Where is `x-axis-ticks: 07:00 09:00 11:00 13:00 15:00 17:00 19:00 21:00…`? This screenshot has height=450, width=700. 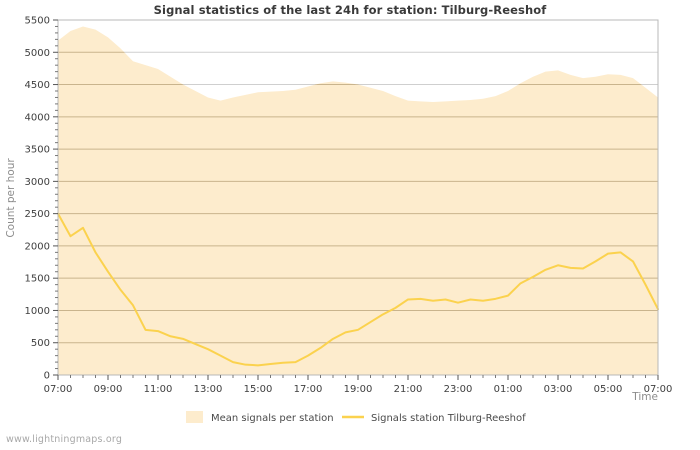 x-axis-ticks: 07:00 09:00 11:00 13:00 15:00 17:00 19:00 21:00… is located at coordinates (358, 385).